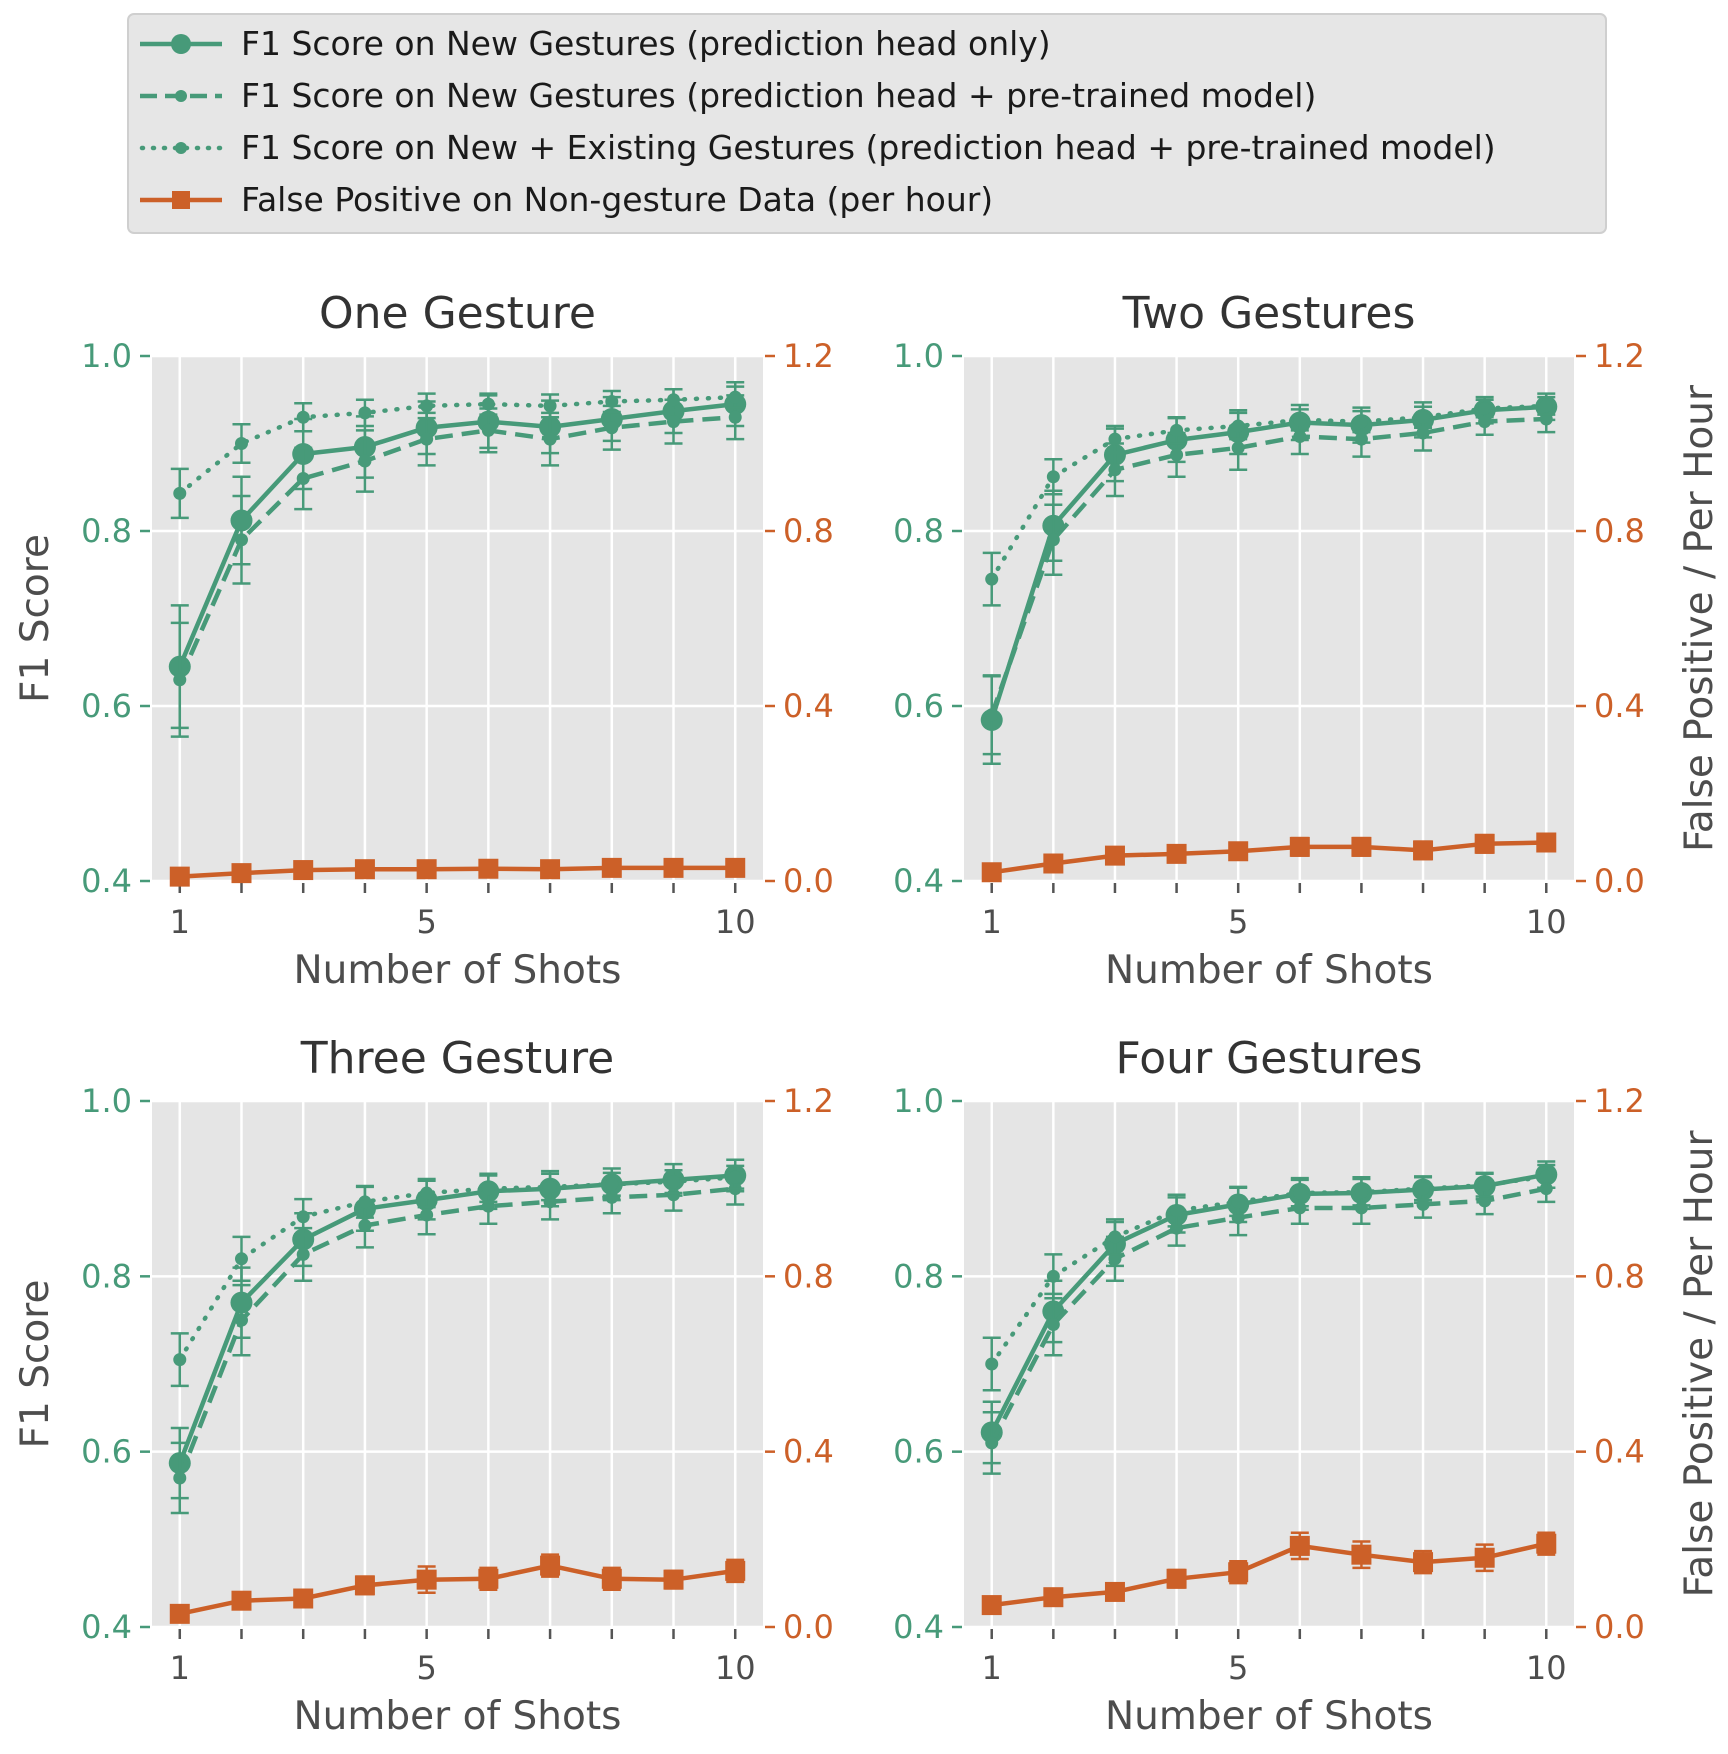 Image resolution: width=1728 pixels, height=1754 pixels. I want to click on y-tick-label: 0.8, so click(918, 531).